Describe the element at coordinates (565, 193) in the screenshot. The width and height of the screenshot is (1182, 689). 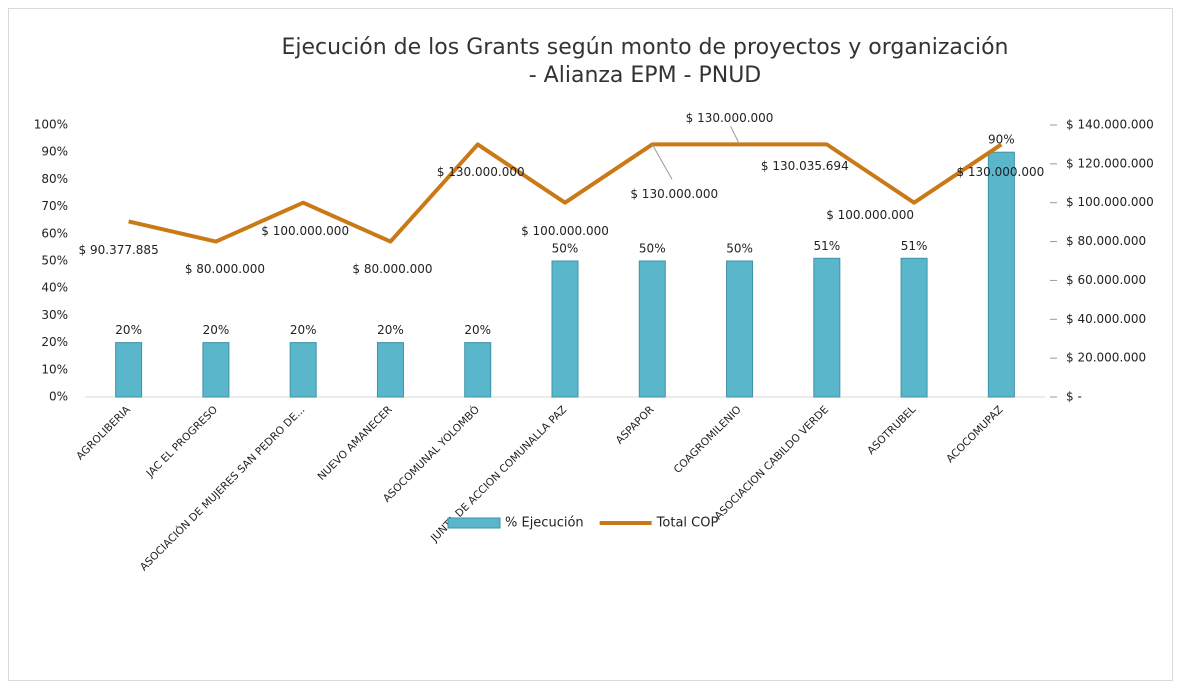
I see `line` at that location.